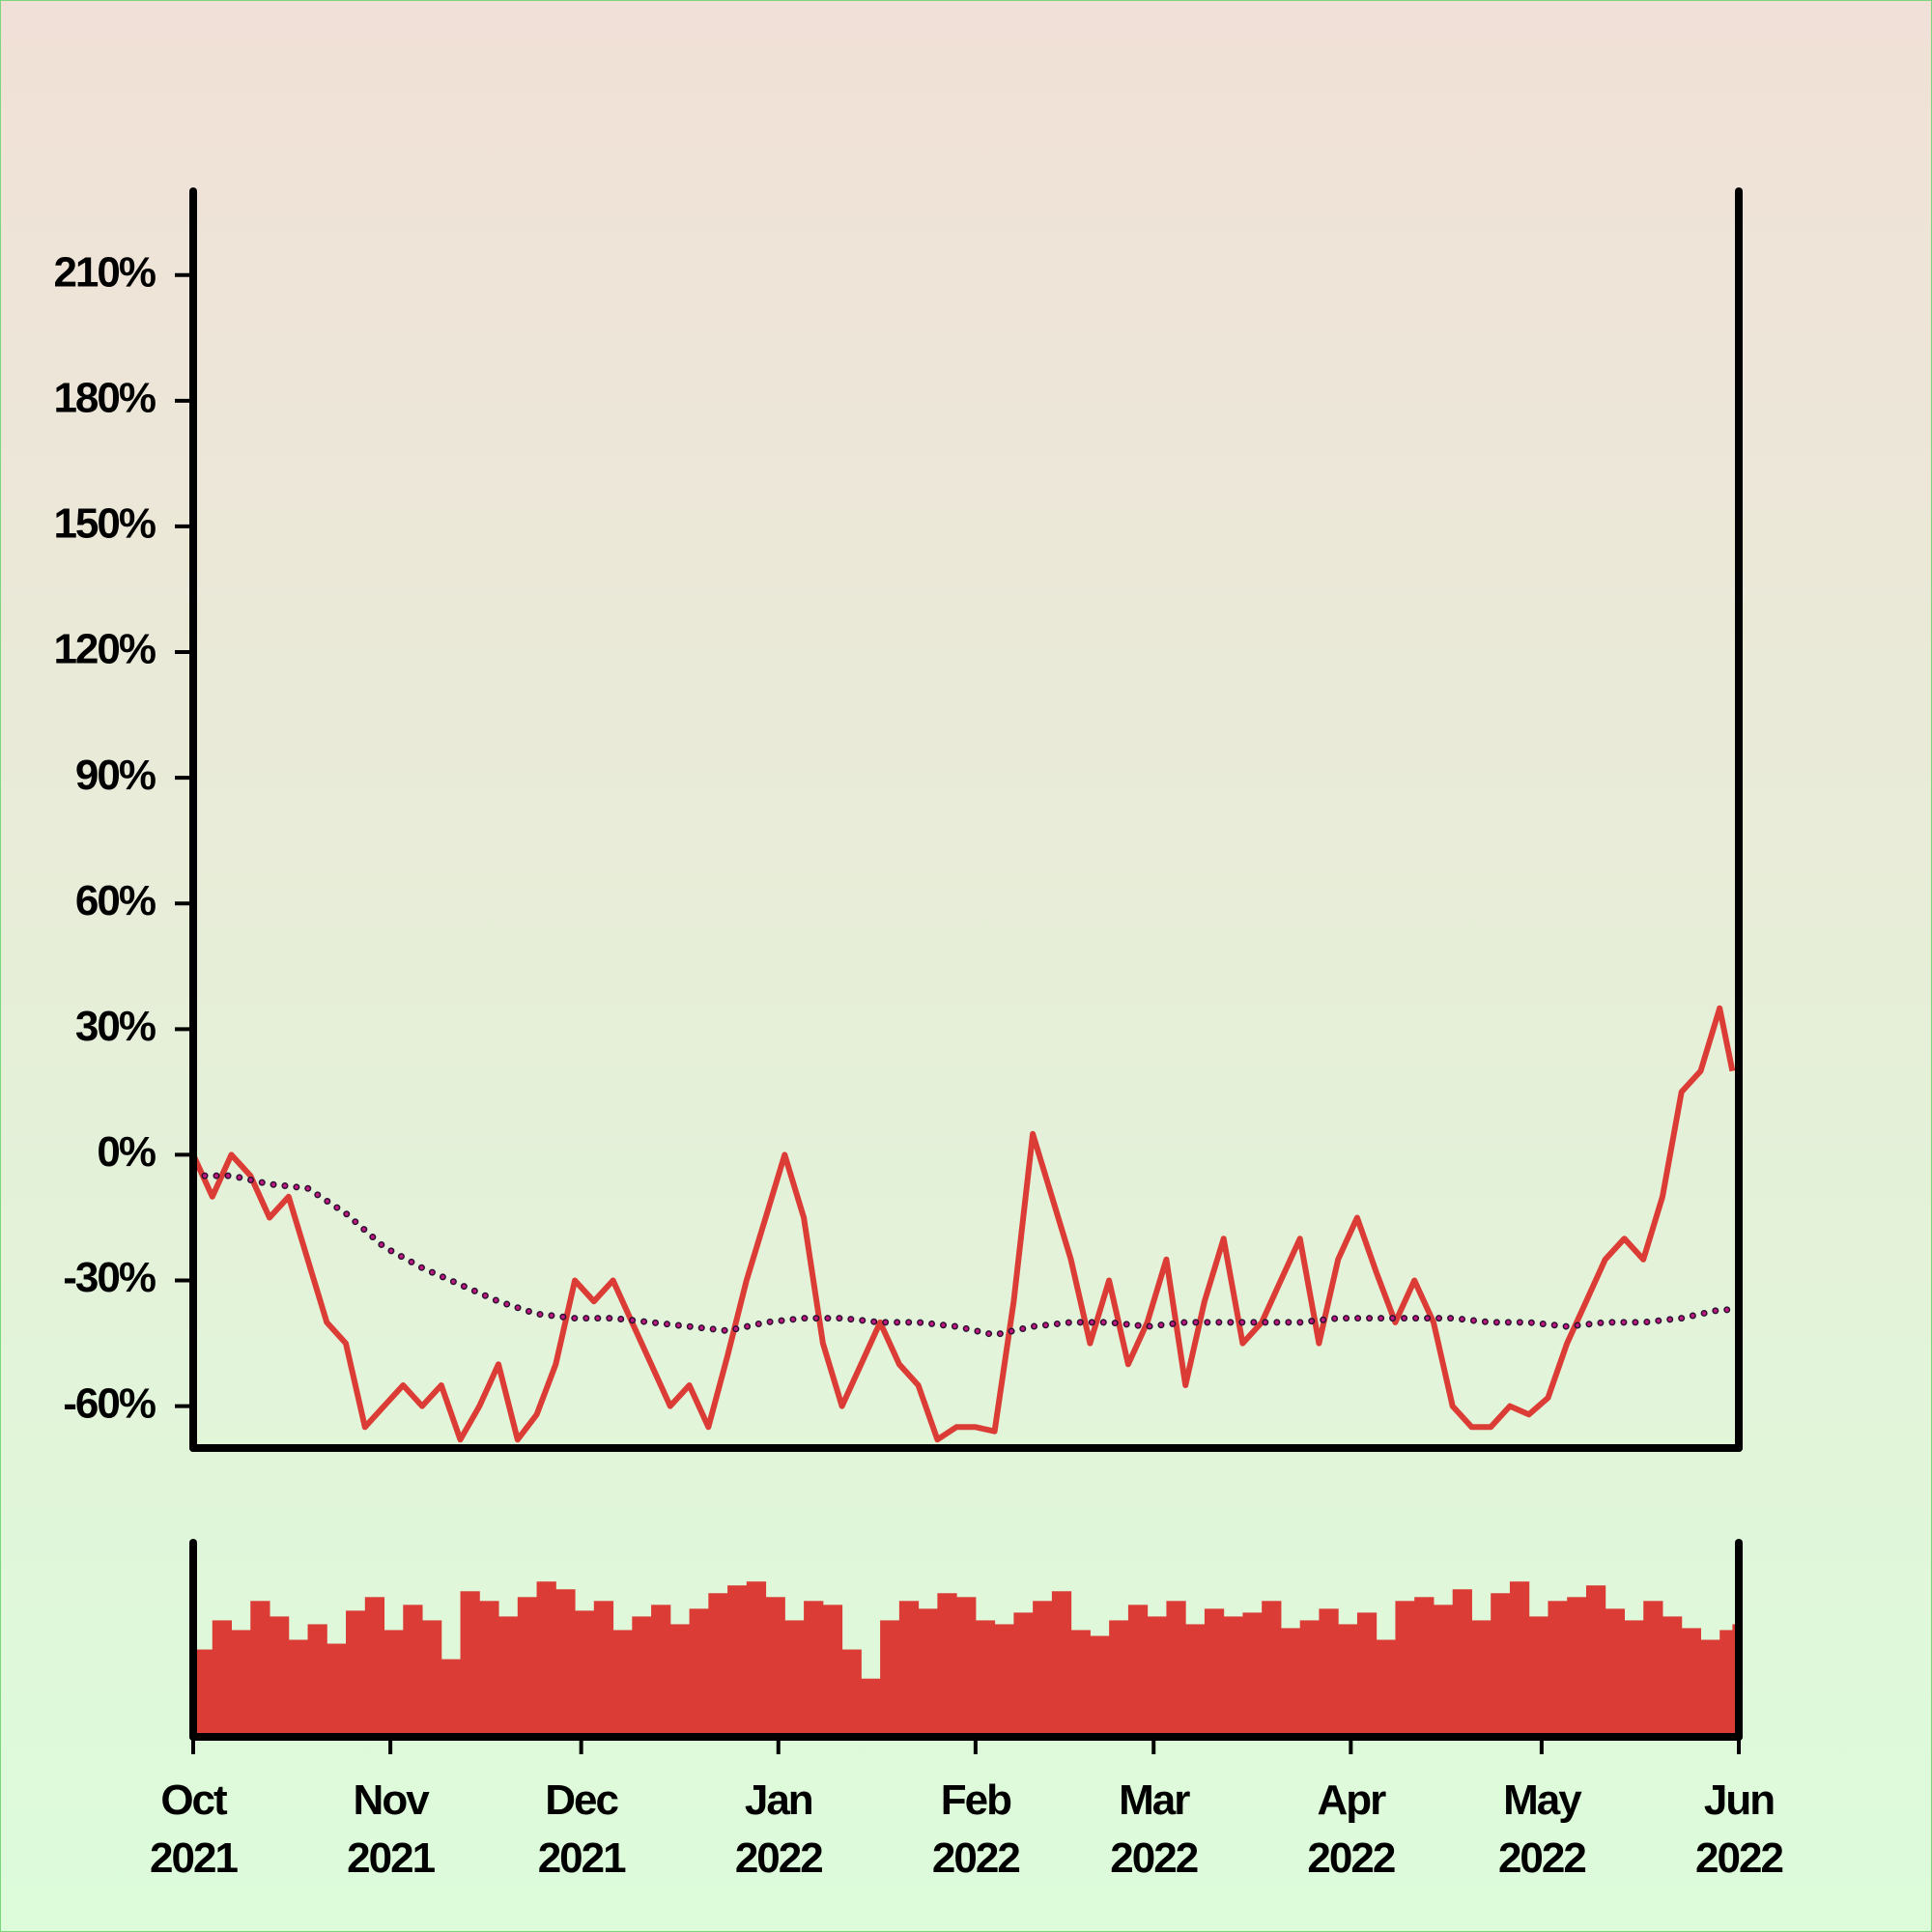 The width and height of the screenshot is (1932, 1932). I want to click on y-tick-label: -30%, so click(109, 1277).